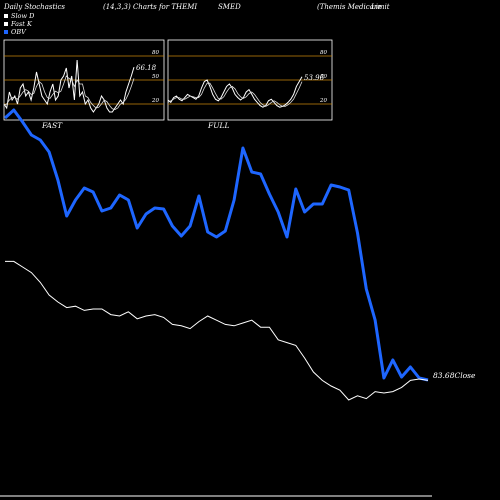  I want to click on full-level-label: 80, so click(323, 53).